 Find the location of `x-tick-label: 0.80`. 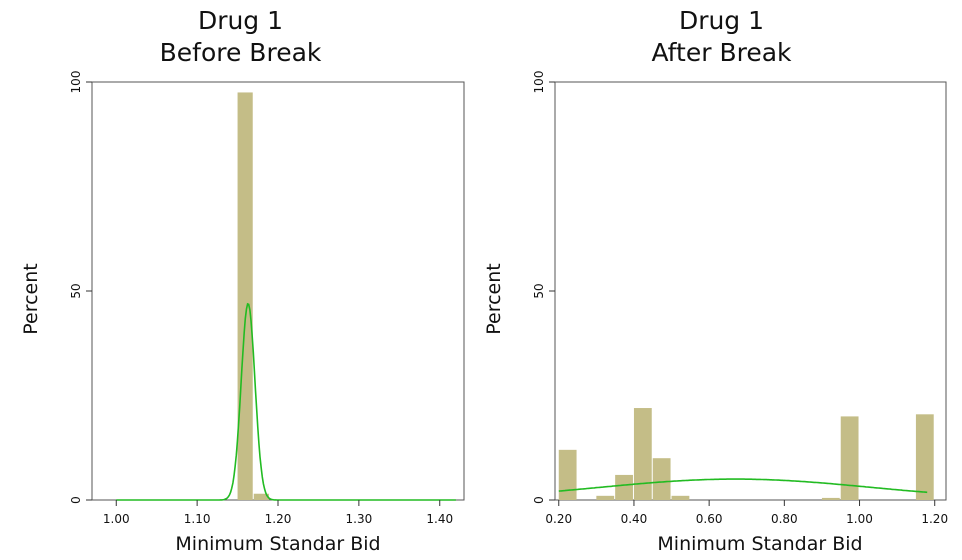

x-tick-label: 0.80 is located at coordinates (784, 519).